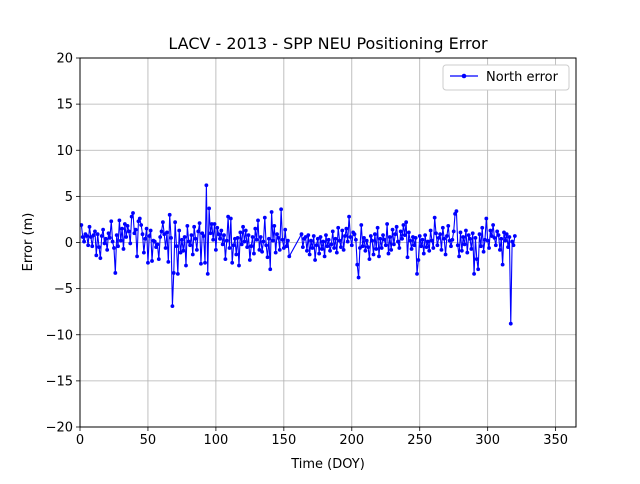  Describe the element at coordinates (327, 464) in the screenshot. I see `x-axis-label: Time (DOY)` at that location.